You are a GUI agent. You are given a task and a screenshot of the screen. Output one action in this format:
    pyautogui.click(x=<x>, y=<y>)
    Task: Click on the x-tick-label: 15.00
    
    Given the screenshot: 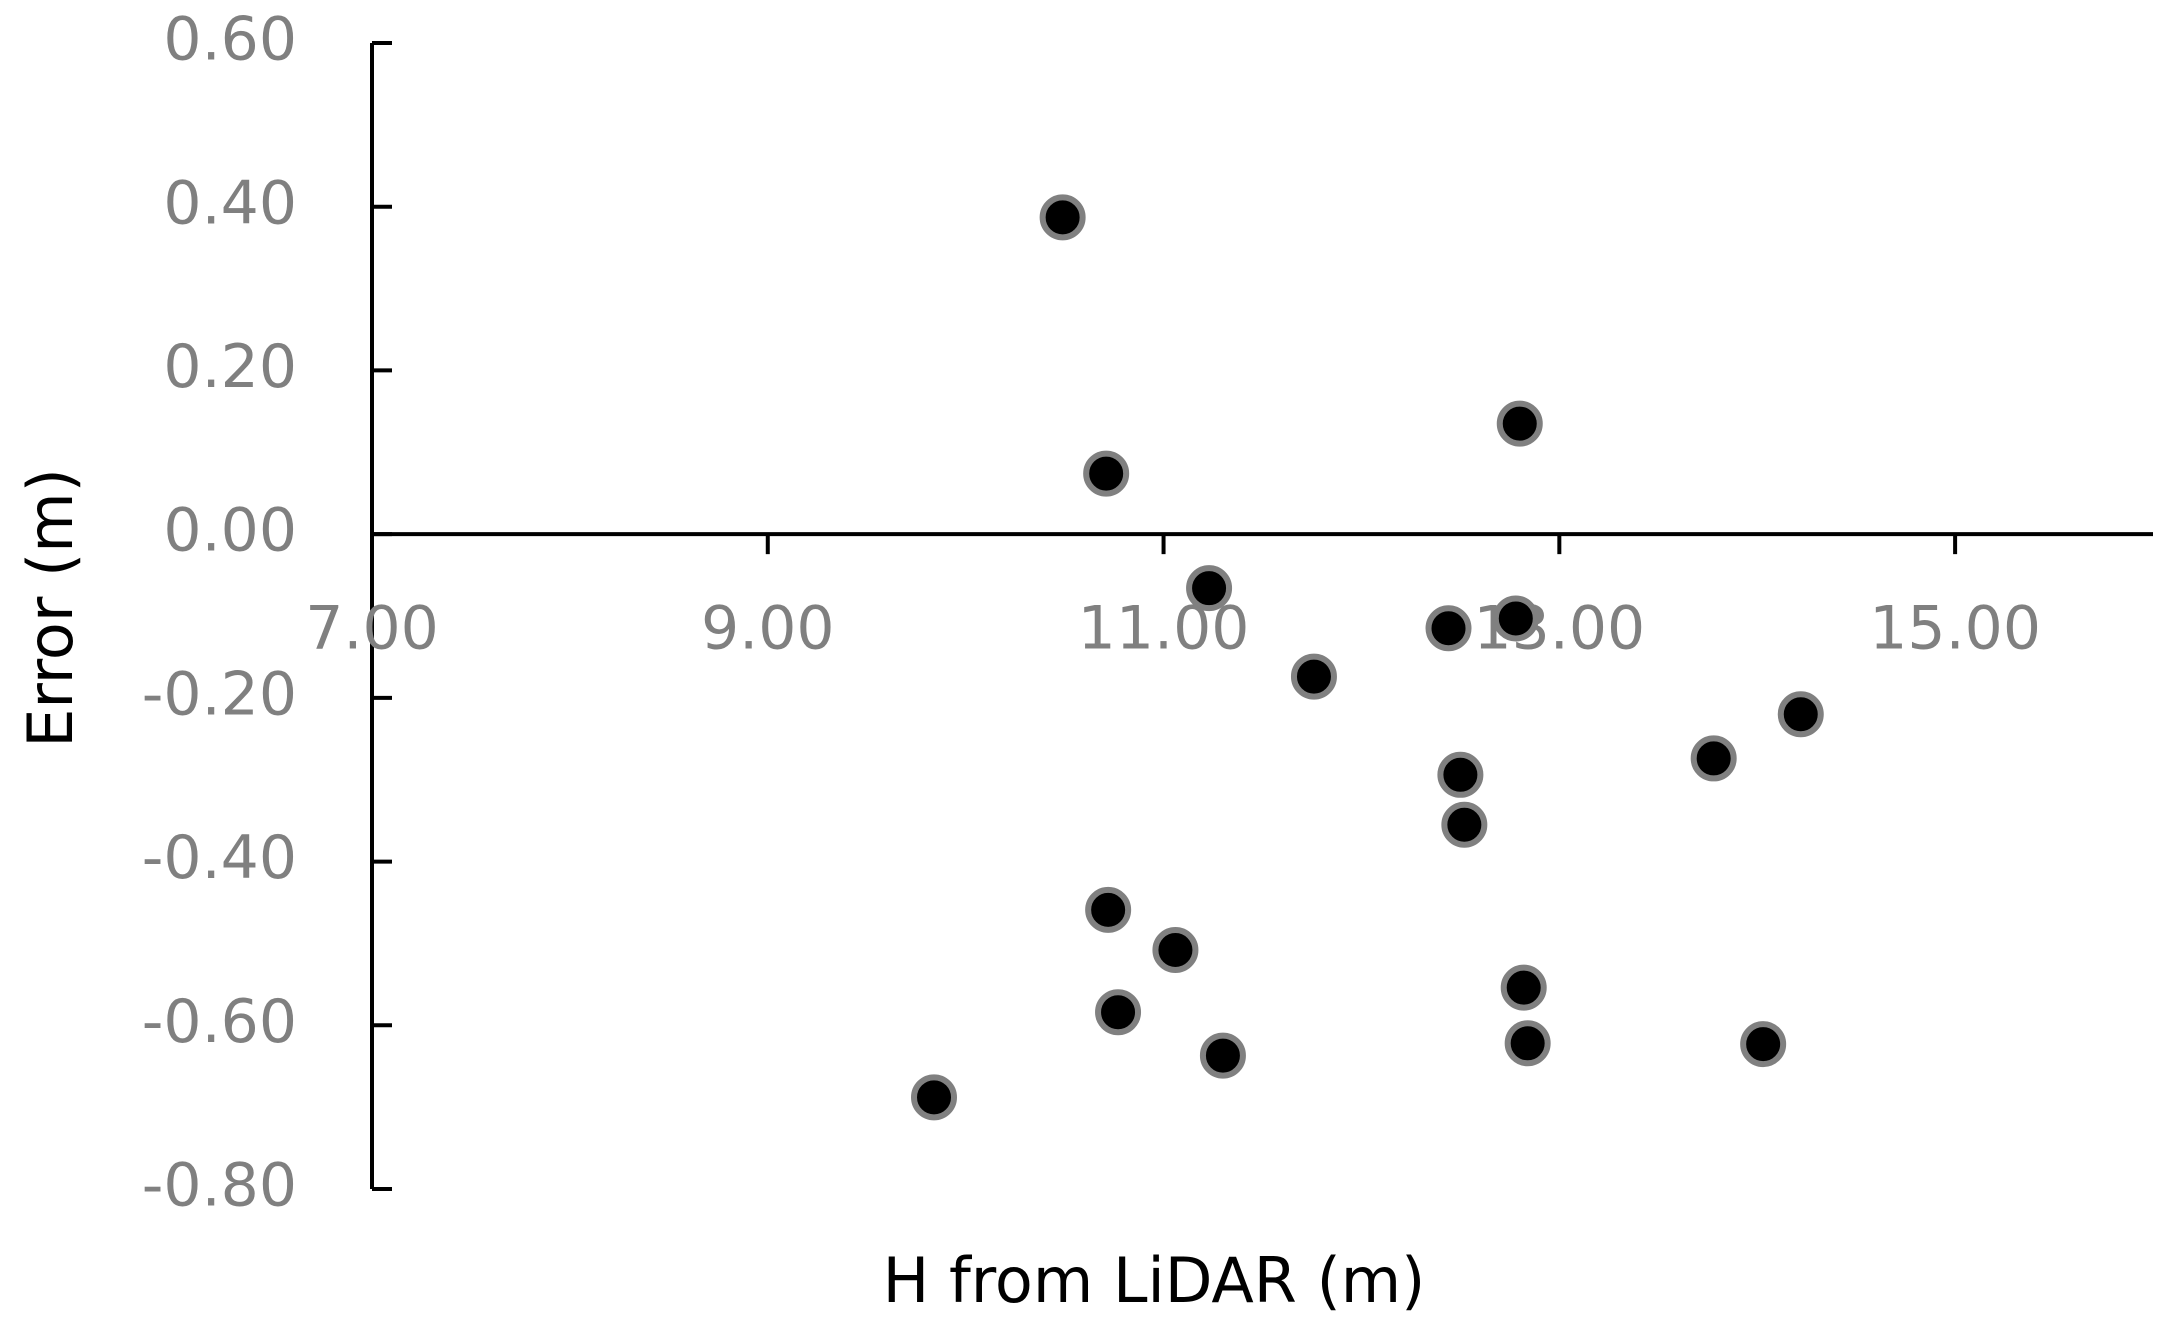 What is the action you would take?
    pyautogui.click(x=1955, y=629)
    